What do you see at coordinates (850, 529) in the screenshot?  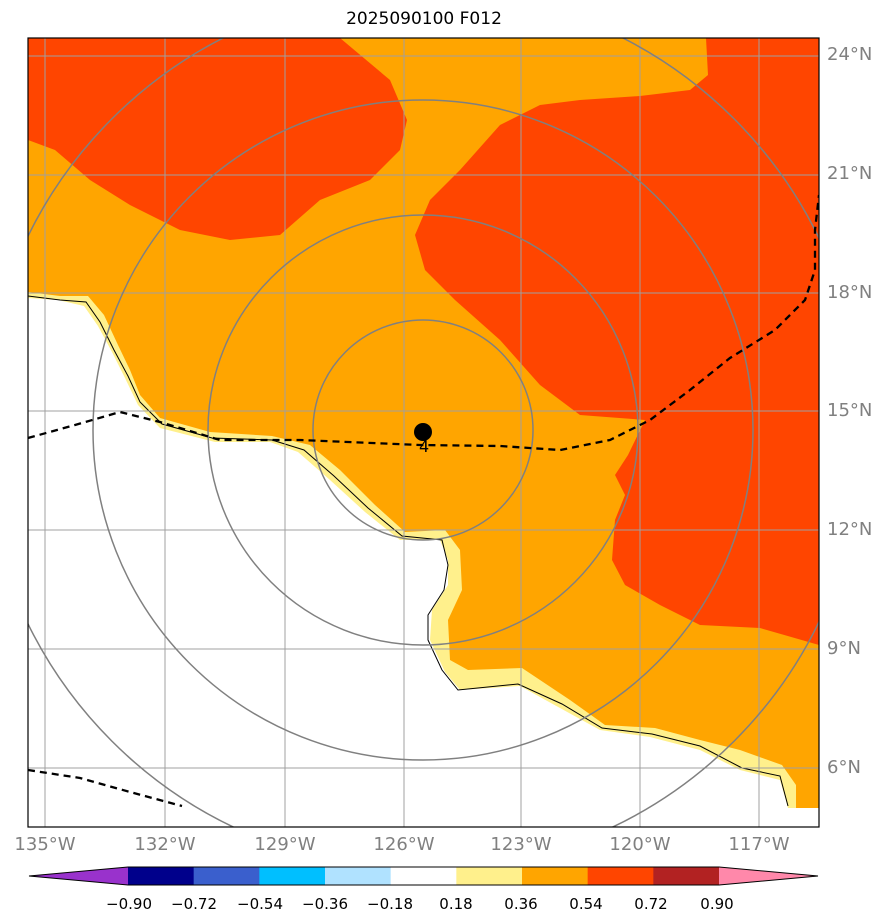 I see `lat-label-12n: 12°N` at bounding box center [850, 529].